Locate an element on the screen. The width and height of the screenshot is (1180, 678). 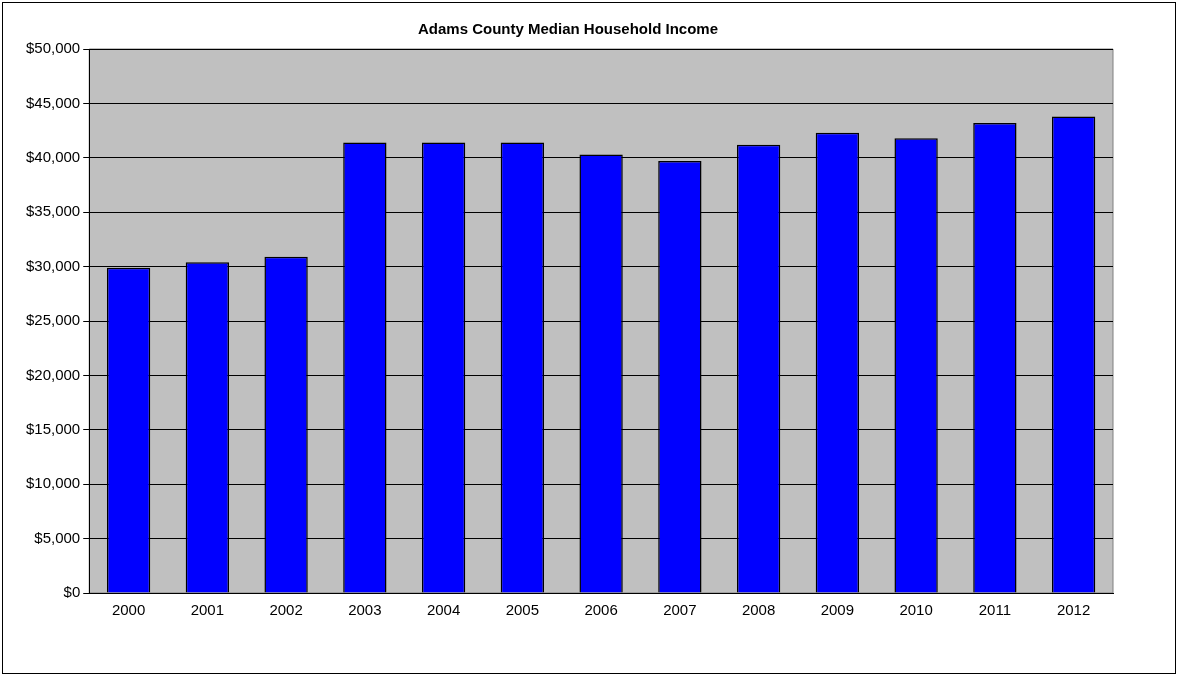
y-tick-label: $40,000 is located at coordinates (53, 156).